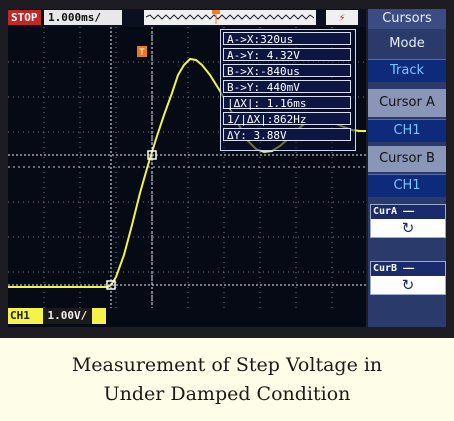 The image size is (454, 421). I want to click on trigger-marker-label: T, so click(142, 53).